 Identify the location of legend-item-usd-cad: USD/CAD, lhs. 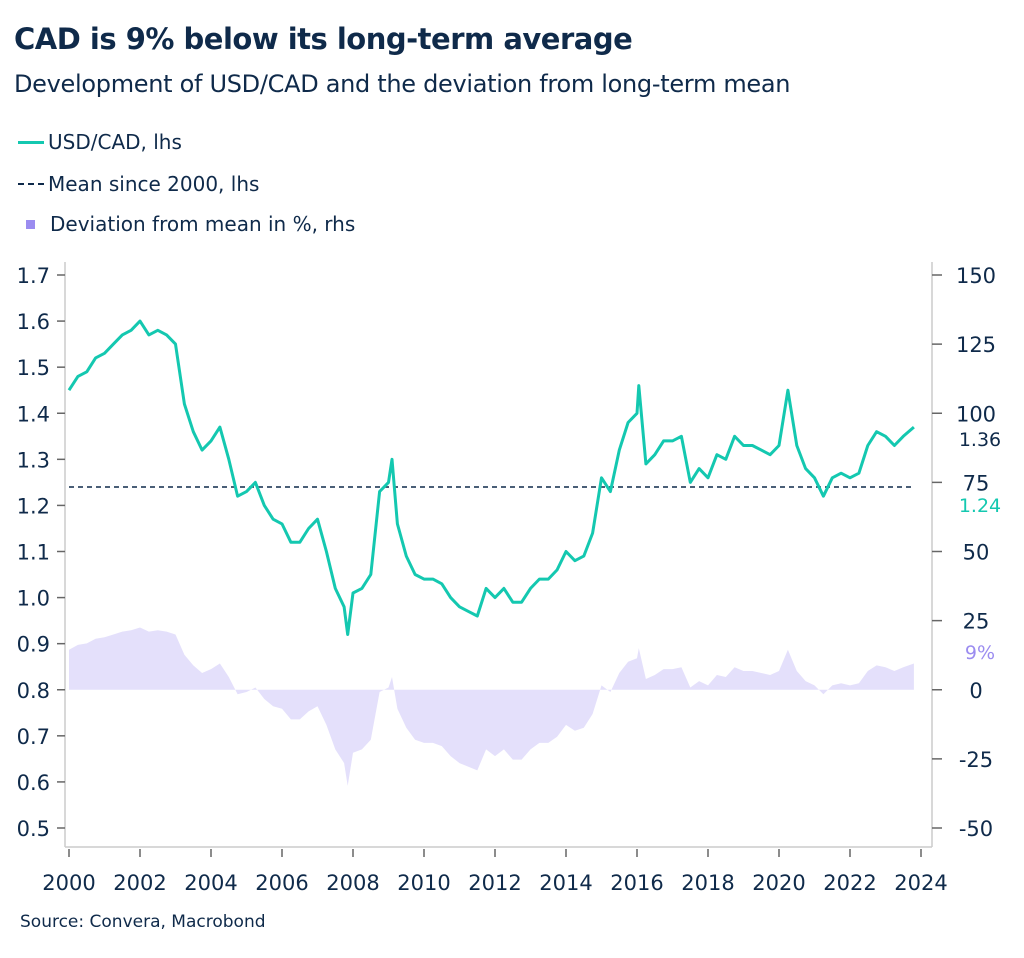
(100, 142).